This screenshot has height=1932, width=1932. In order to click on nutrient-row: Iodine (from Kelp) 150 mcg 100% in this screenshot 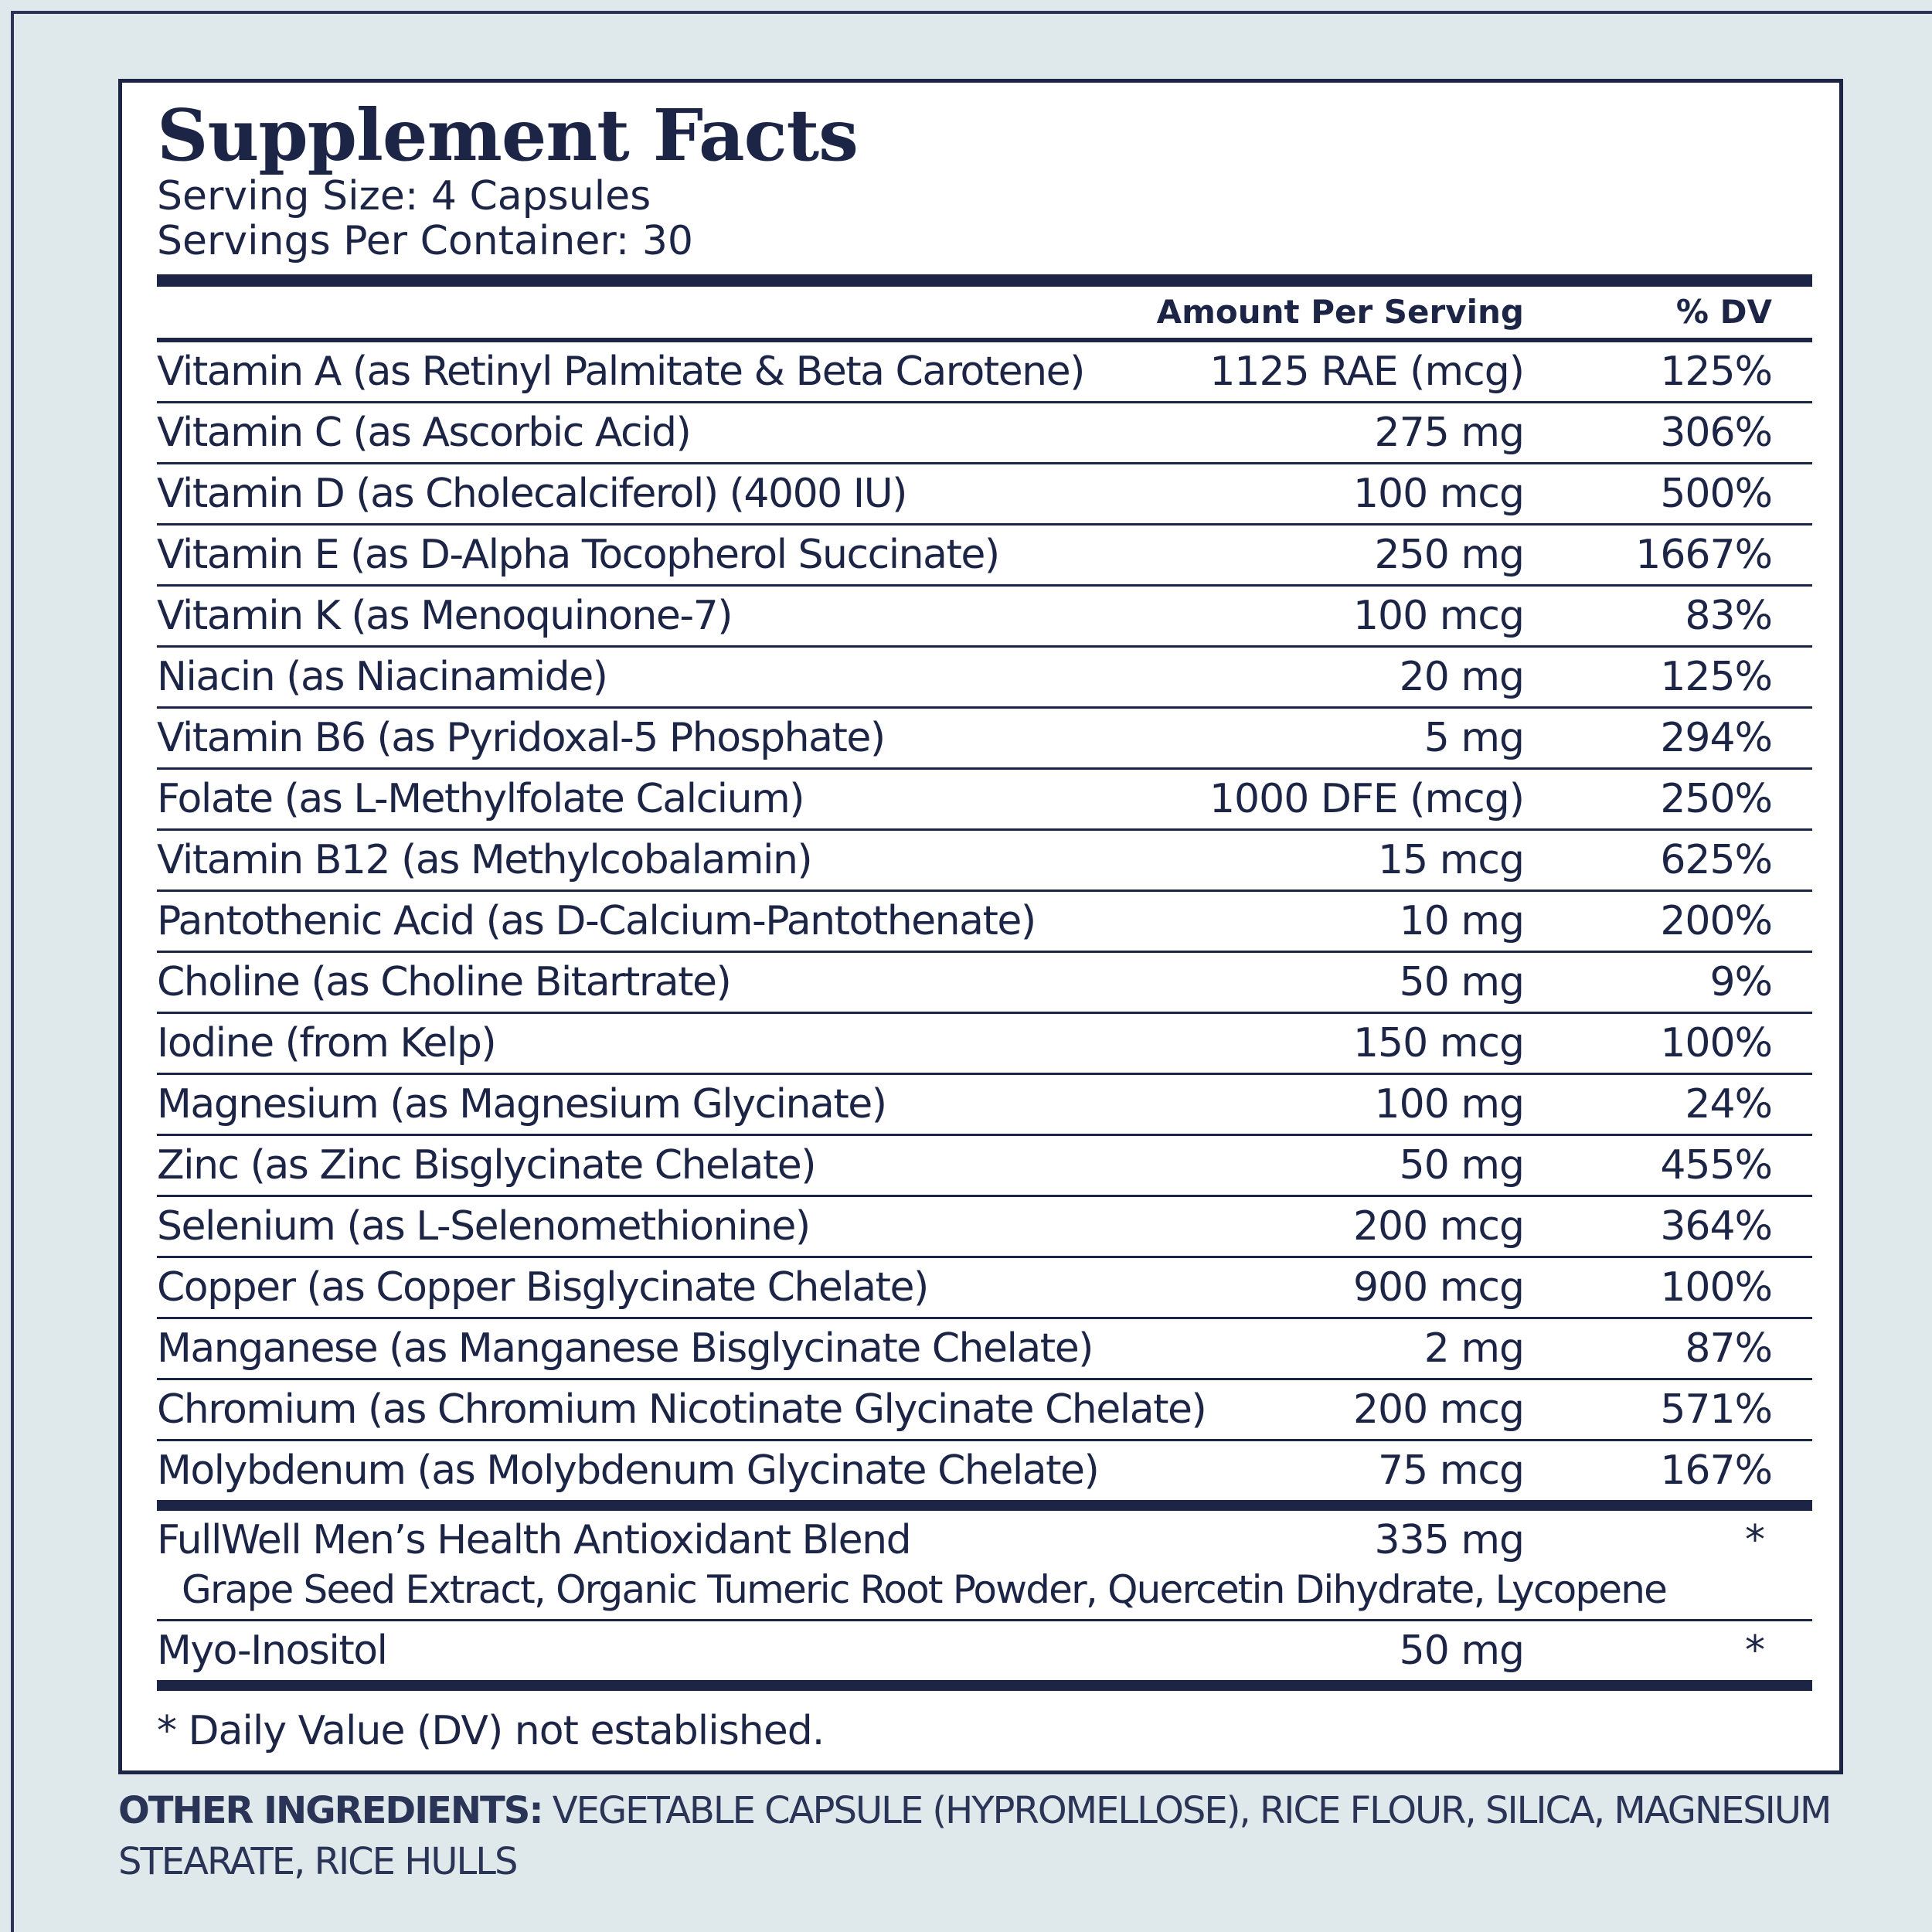, I will do `click(985, 1044)`.